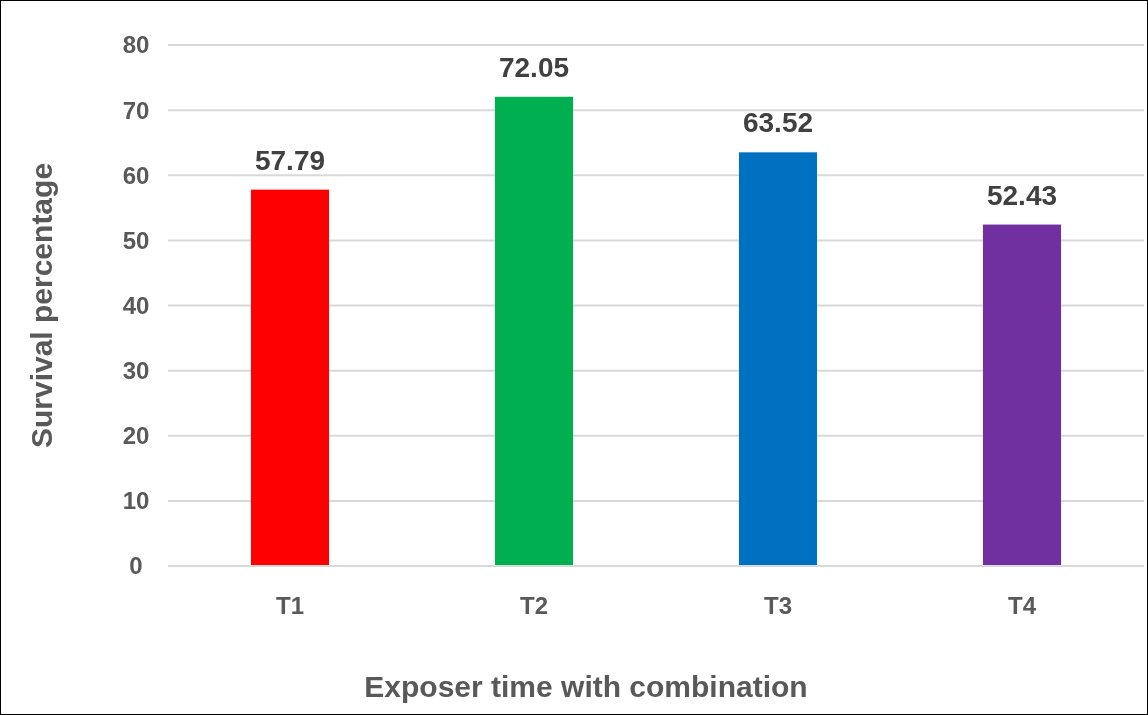 This screenshot has height=715, width=1148. What do you see at coordinates (136, 501) in the screenshot?
I see `y-tick-label: 10` at bounding box center [136, 501].